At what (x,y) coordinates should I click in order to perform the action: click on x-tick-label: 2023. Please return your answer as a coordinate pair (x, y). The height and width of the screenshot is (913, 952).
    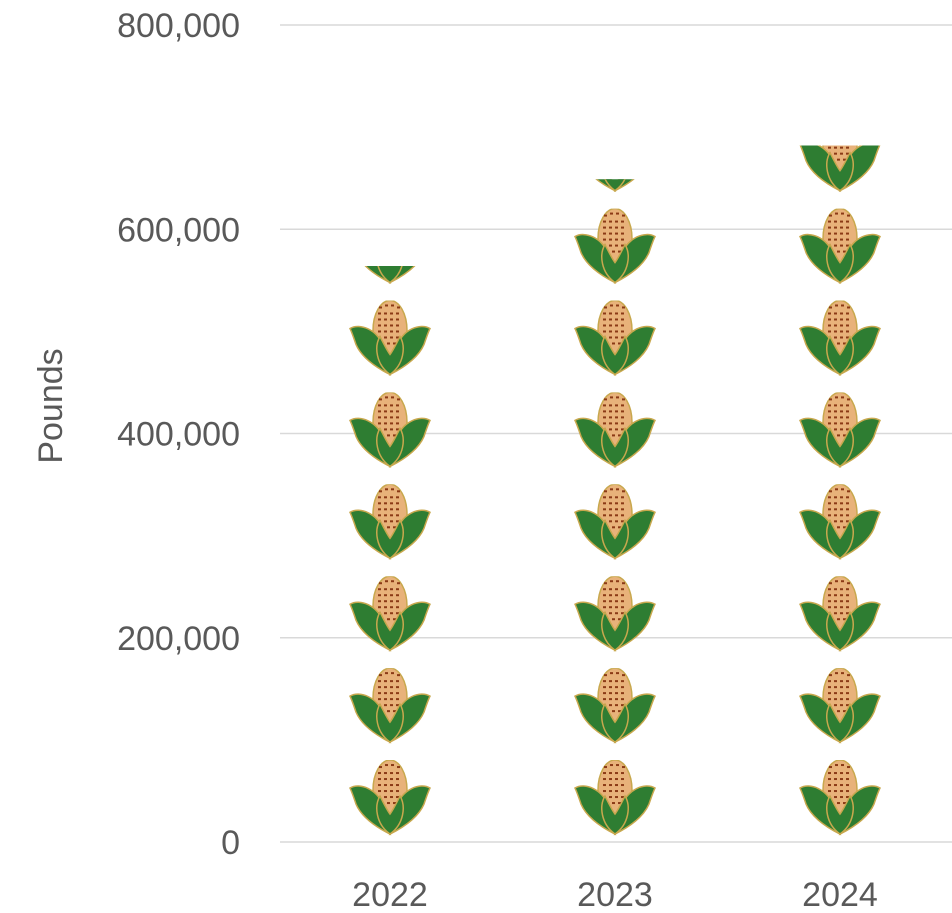
    Looking at the image, I should click on (615, 894).